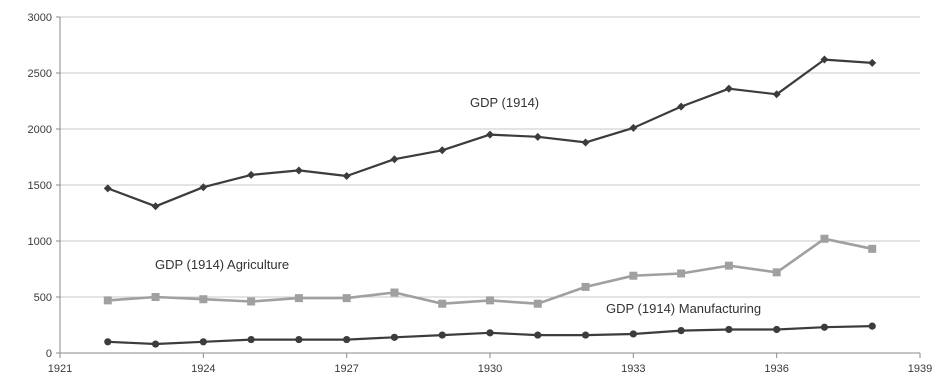 Image resolution: width=945 pixels, height=377 pixels. Describe the element at coordinates (633, 369) in the screenshot. I see `x-tick-label: 1933` at that location.